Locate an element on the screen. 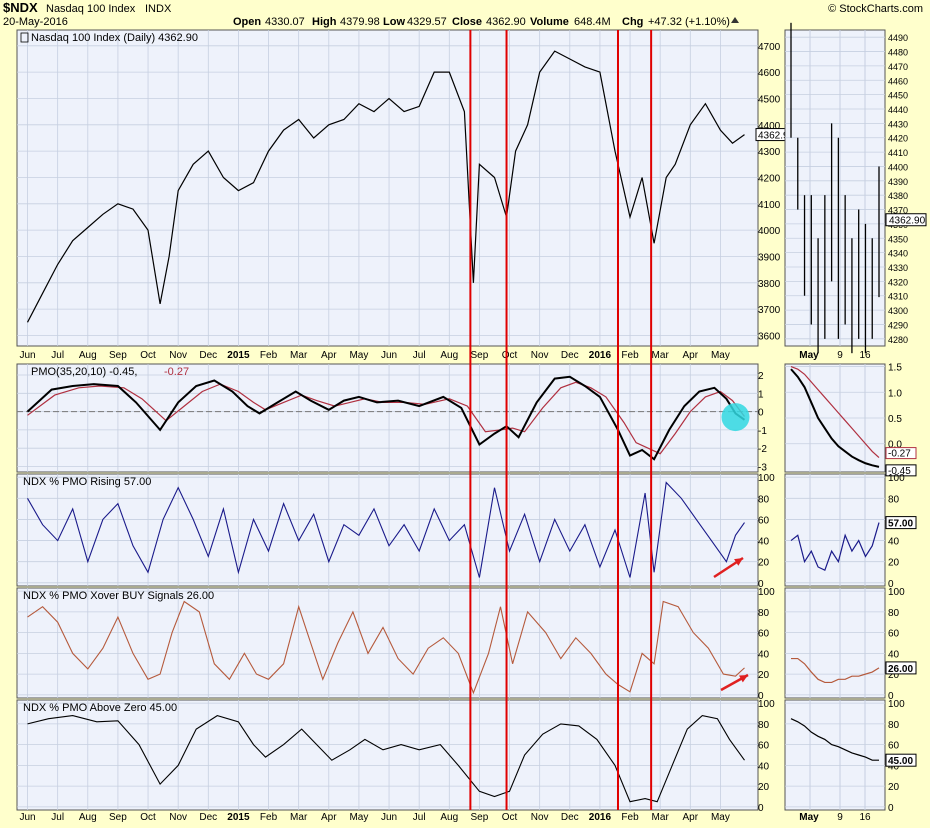 The width and height of the screenshot is (930, 828). y-tick-label: 4300 is located at coordinates (769, 152).